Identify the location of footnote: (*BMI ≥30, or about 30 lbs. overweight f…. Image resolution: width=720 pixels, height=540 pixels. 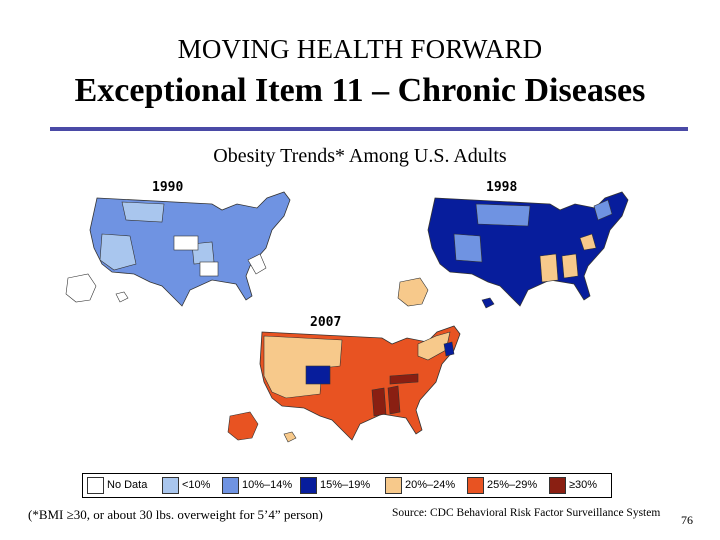
(175, 514).